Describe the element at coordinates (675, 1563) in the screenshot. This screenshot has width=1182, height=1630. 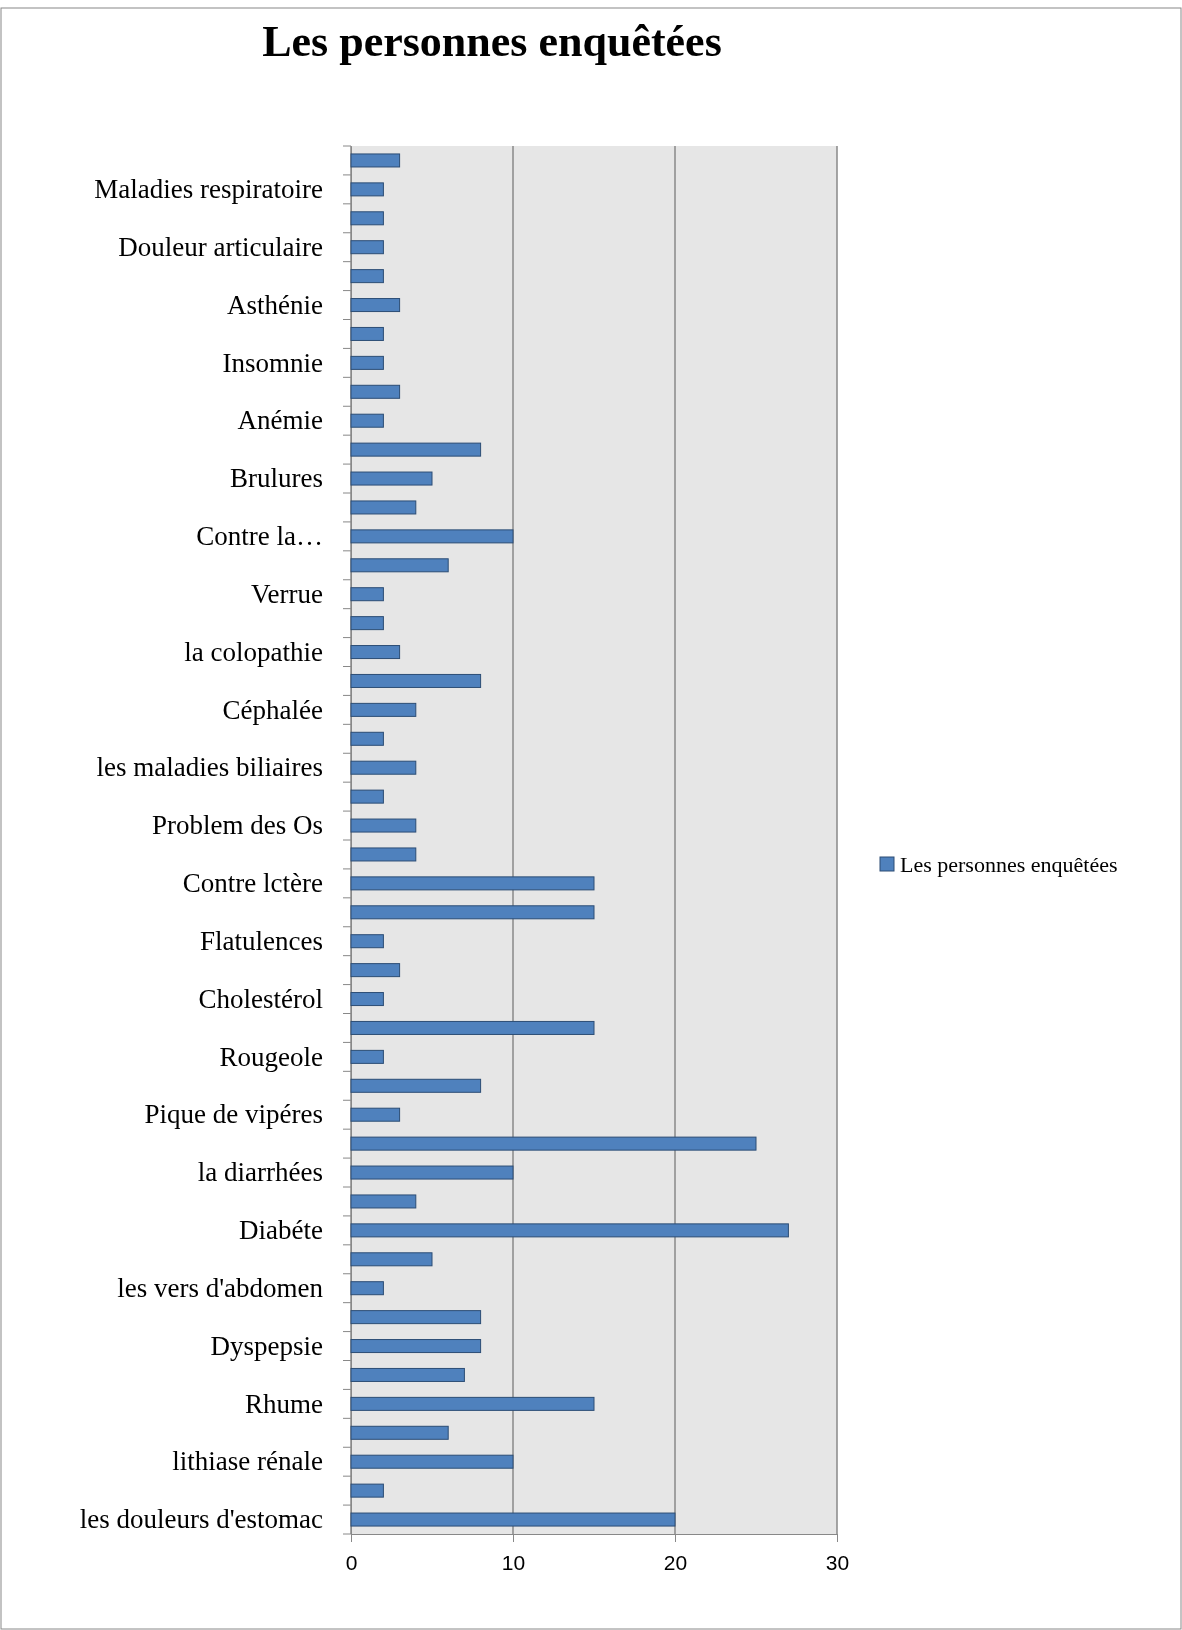
I see `x-tick-label: 20` at that location.